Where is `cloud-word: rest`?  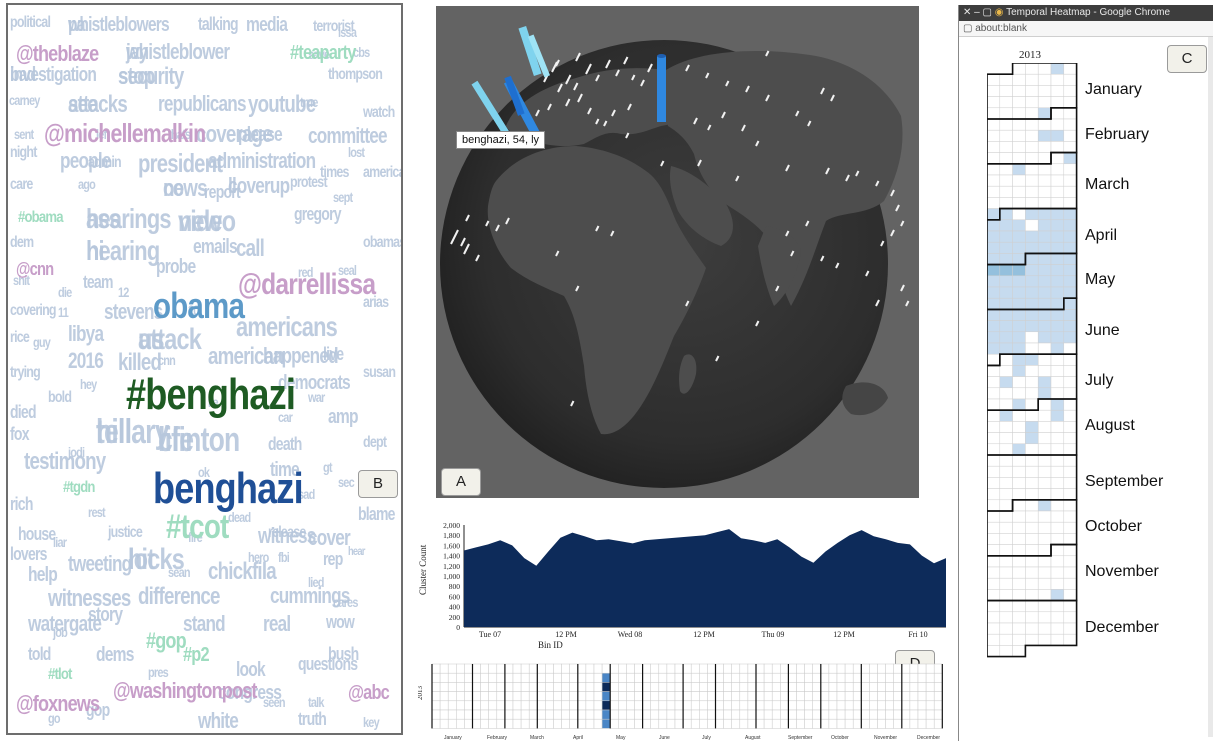 cloud-word: rest is located at coordinates (97, 512).